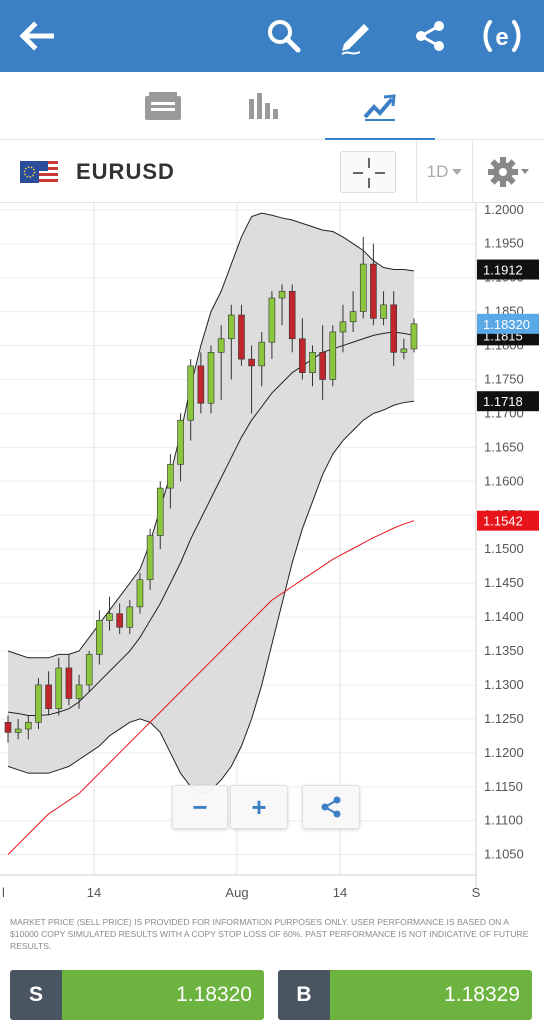  I want to click on minus-icon: −, so click(200, 806).